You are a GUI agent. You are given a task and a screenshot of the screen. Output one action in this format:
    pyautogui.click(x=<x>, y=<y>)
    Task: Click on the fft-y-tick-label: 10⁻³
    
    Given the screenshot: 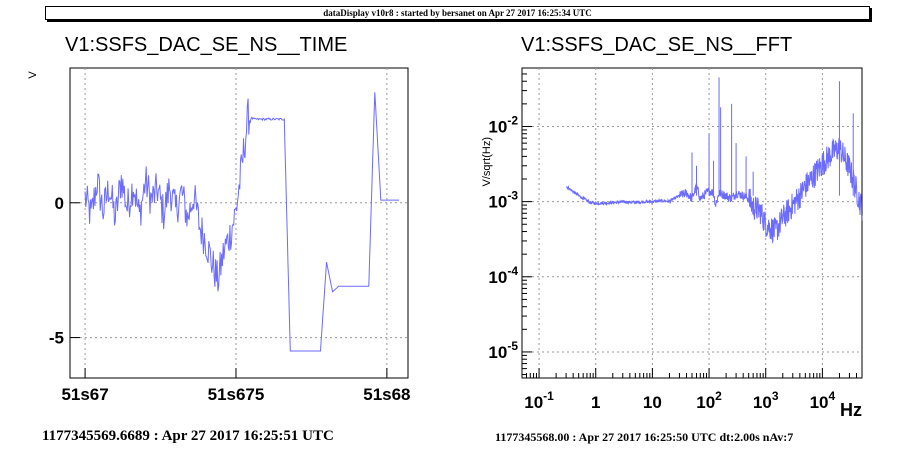 What is the action you would take?
    pyautogui.click(x=503, y=200)
    